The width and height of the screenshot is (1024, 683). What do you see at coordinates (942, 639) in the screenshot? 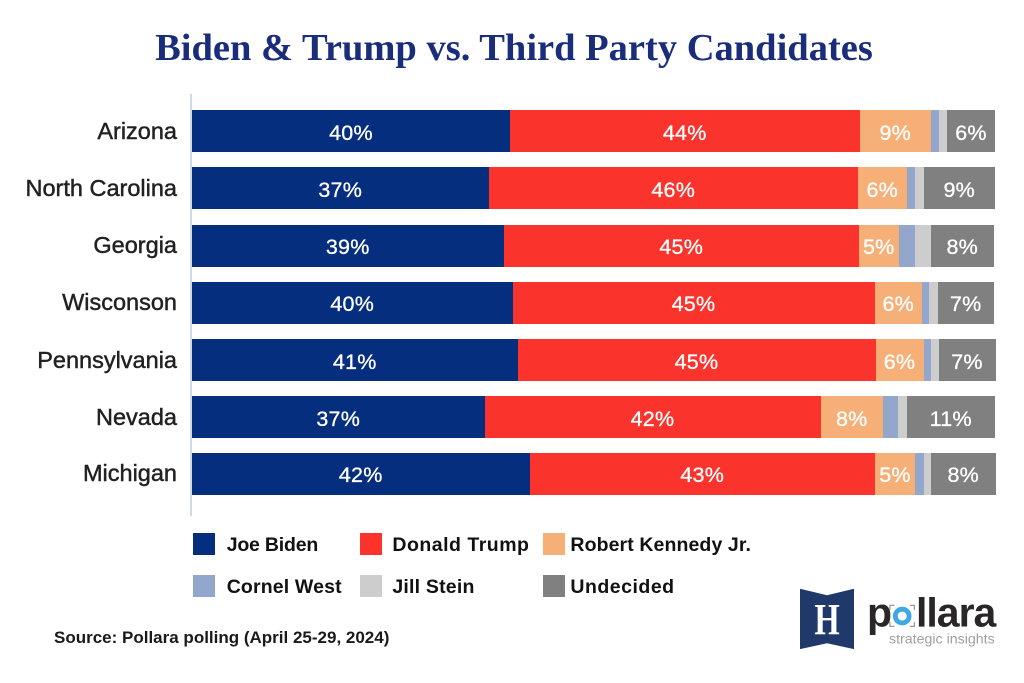
I see `svg-text: strategic insights` at bounding box center [942, 639].